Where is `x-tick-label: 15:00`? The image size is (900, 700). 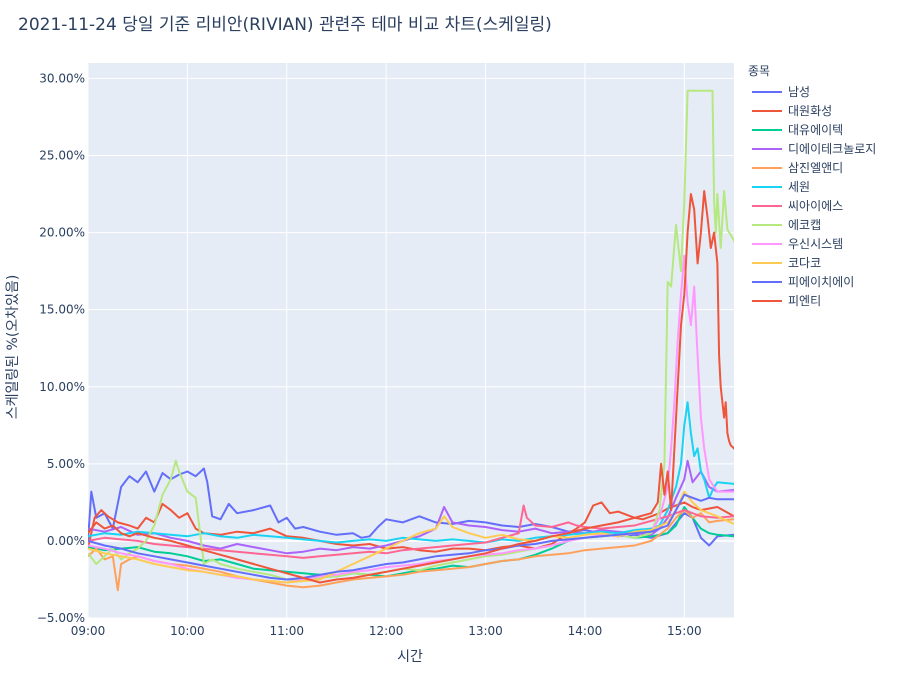
x-tick-label: 15:00 is located at coordinates (684, 631).